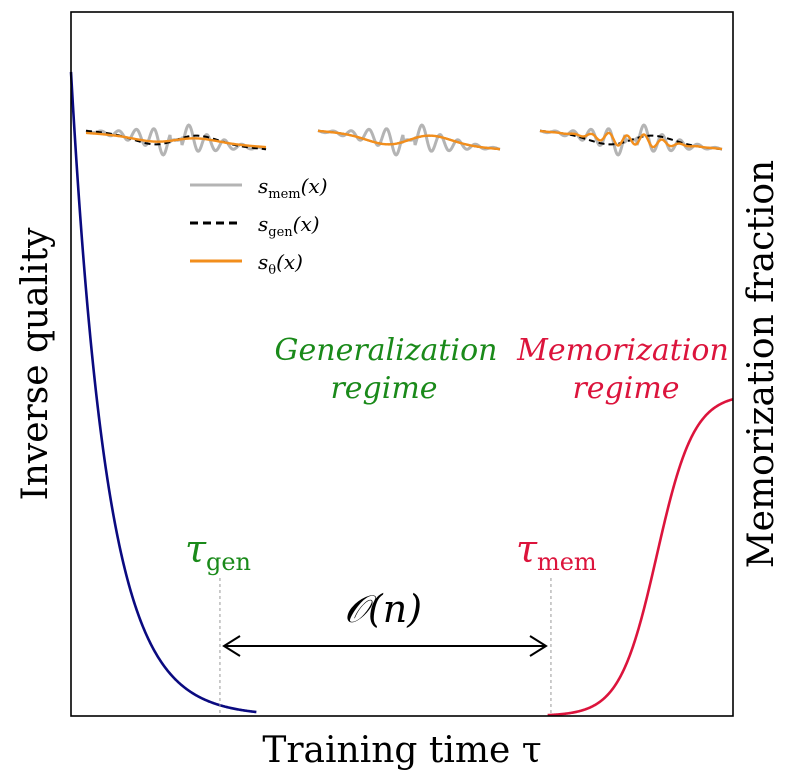 This screenshot has width=800, height=776. I want to click on arrow-head-right, so click(538, 646).